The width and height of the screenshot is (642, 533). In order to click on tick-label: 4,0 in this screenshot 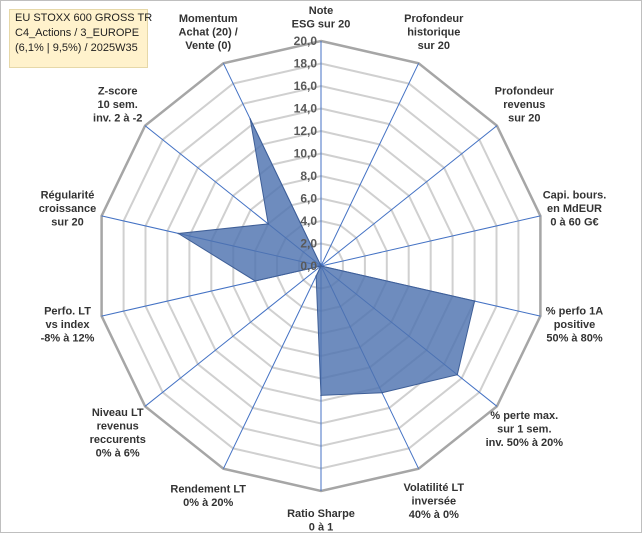, I will do `click(308, 221)`.